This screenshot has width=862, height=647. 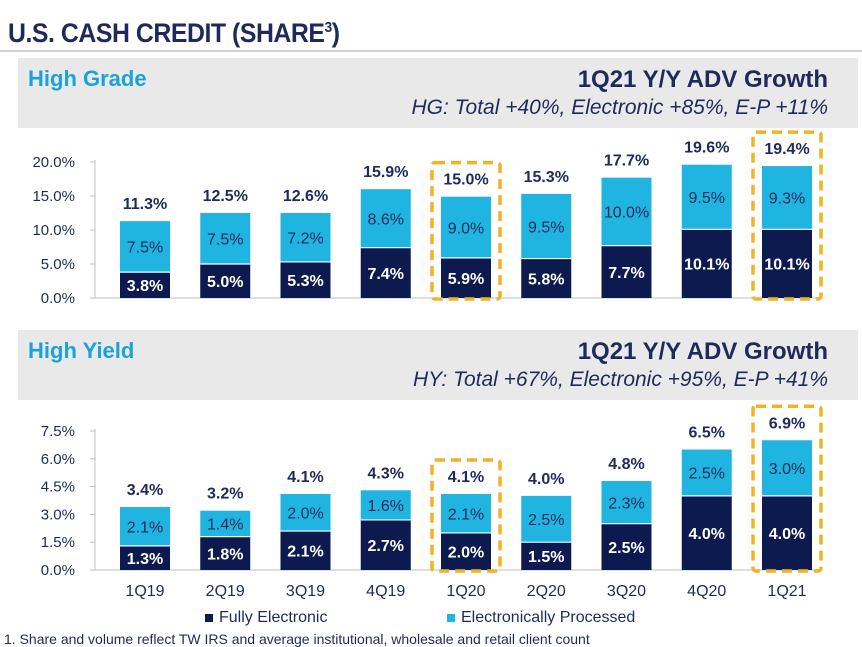 What do you see at coordinates (466, 552) in the screenshot?
I see `hy-label-fully-electronic: 2.0%` at bounding box center [466, 552].